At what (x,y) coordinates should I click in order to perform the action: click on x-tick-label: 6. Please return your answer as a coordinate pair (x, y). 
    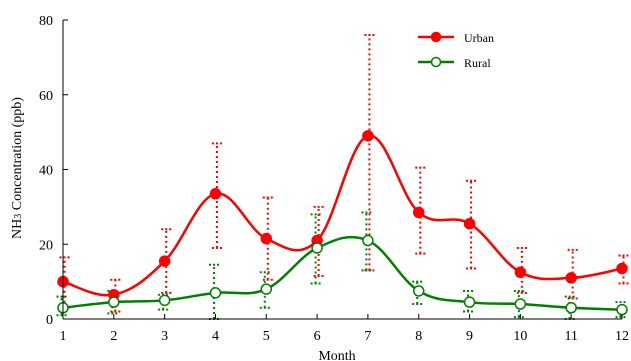
    Looking at the image, I should click on (317, 336).